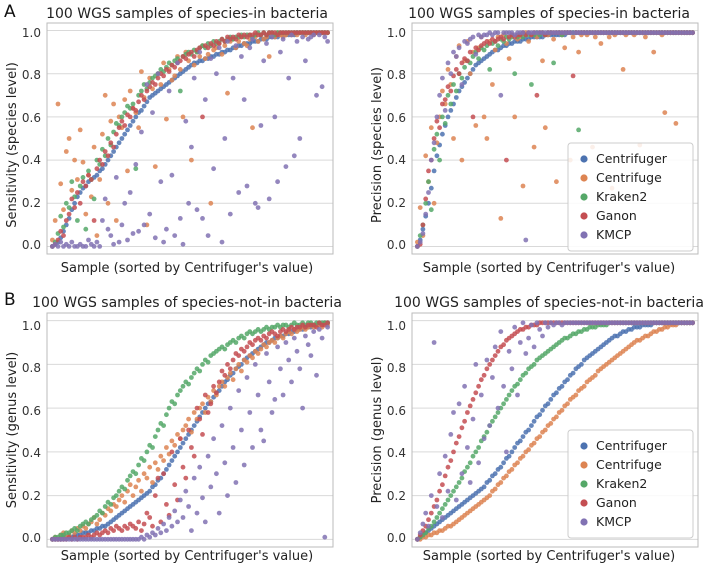 This screenshot has height=567, width=708. What do you see at coordinates (616, 215) in the screenshot?
I see `legend-label: Ganon` at bounding box center [616, 215].